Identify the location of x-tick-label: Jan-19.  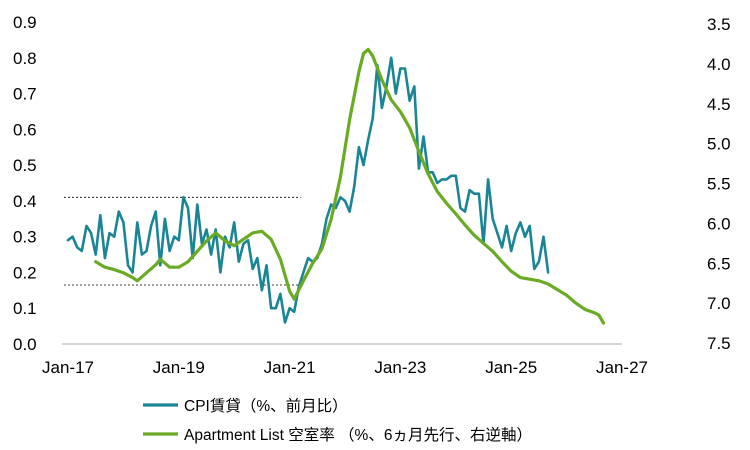
(179, 367).